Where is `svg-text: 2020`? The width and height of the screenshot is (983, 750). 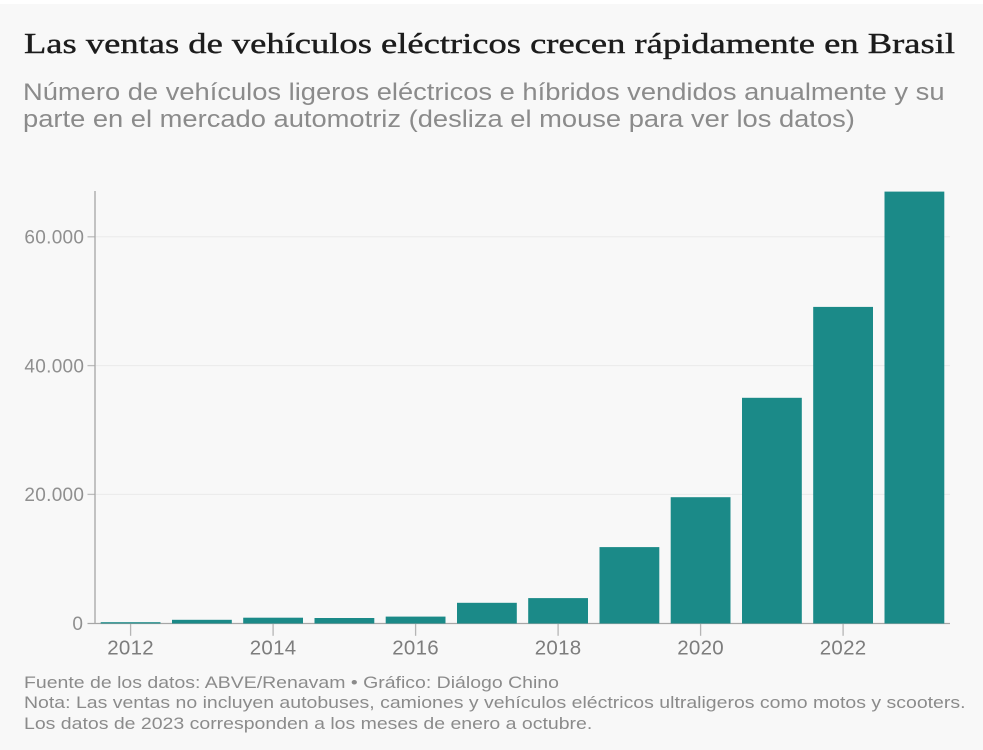 svg-text: 2020 is located at coordinates (700, 648).